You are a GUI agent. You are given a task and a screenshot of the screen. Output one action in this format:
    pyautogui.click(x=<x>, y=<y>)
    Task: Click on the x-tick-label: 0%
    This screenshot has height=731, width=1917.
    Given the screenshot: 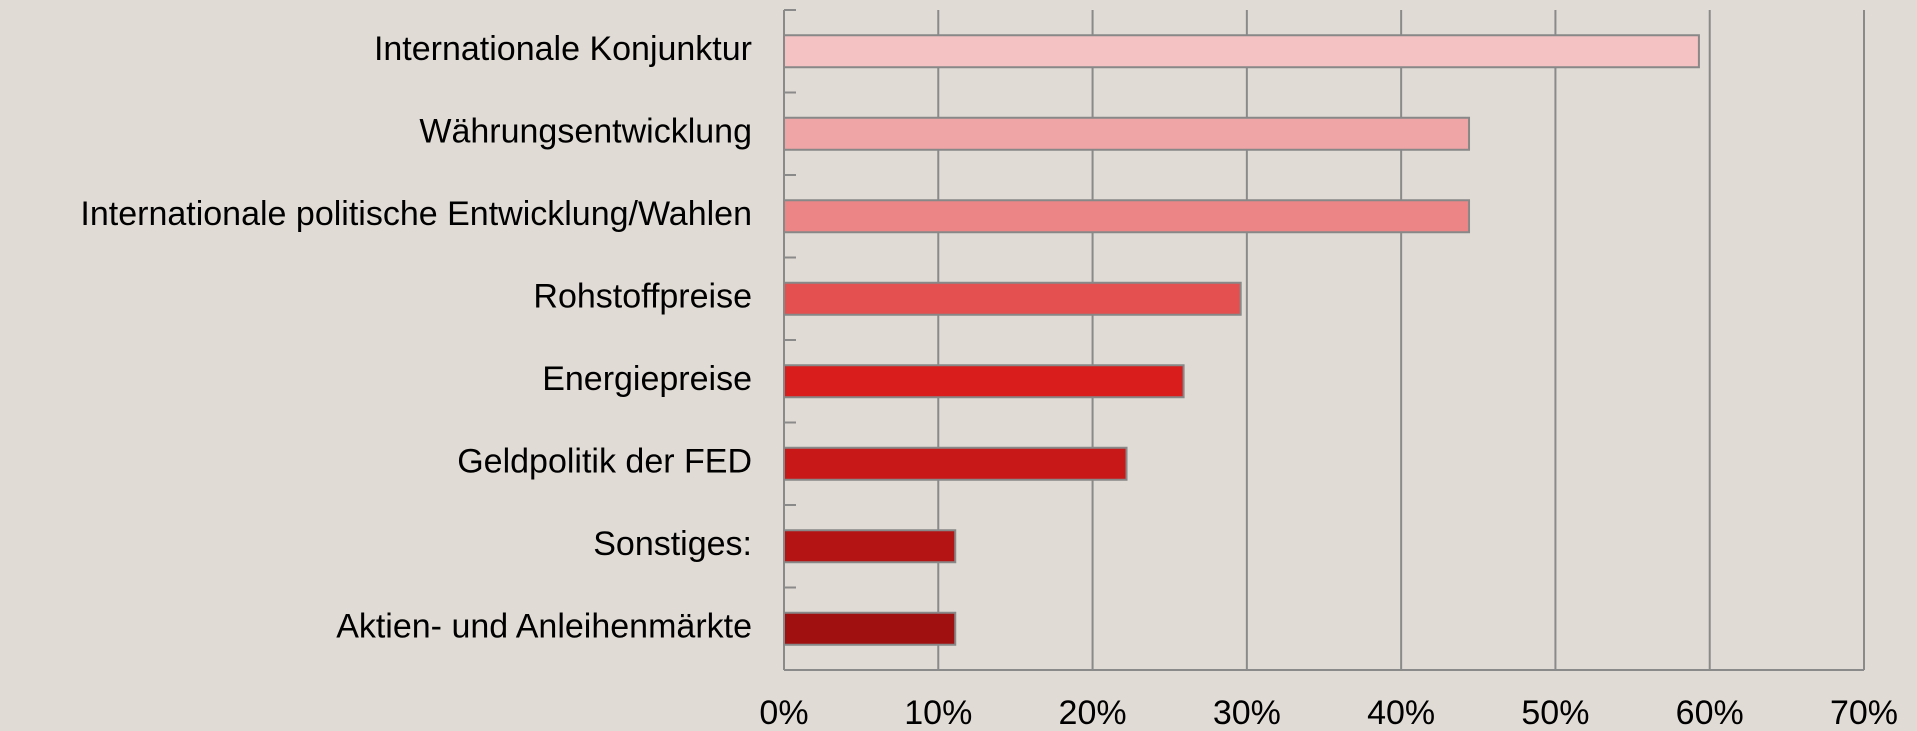 What is the action you would take?
    pyautogui.click(x=783, y=712)
    